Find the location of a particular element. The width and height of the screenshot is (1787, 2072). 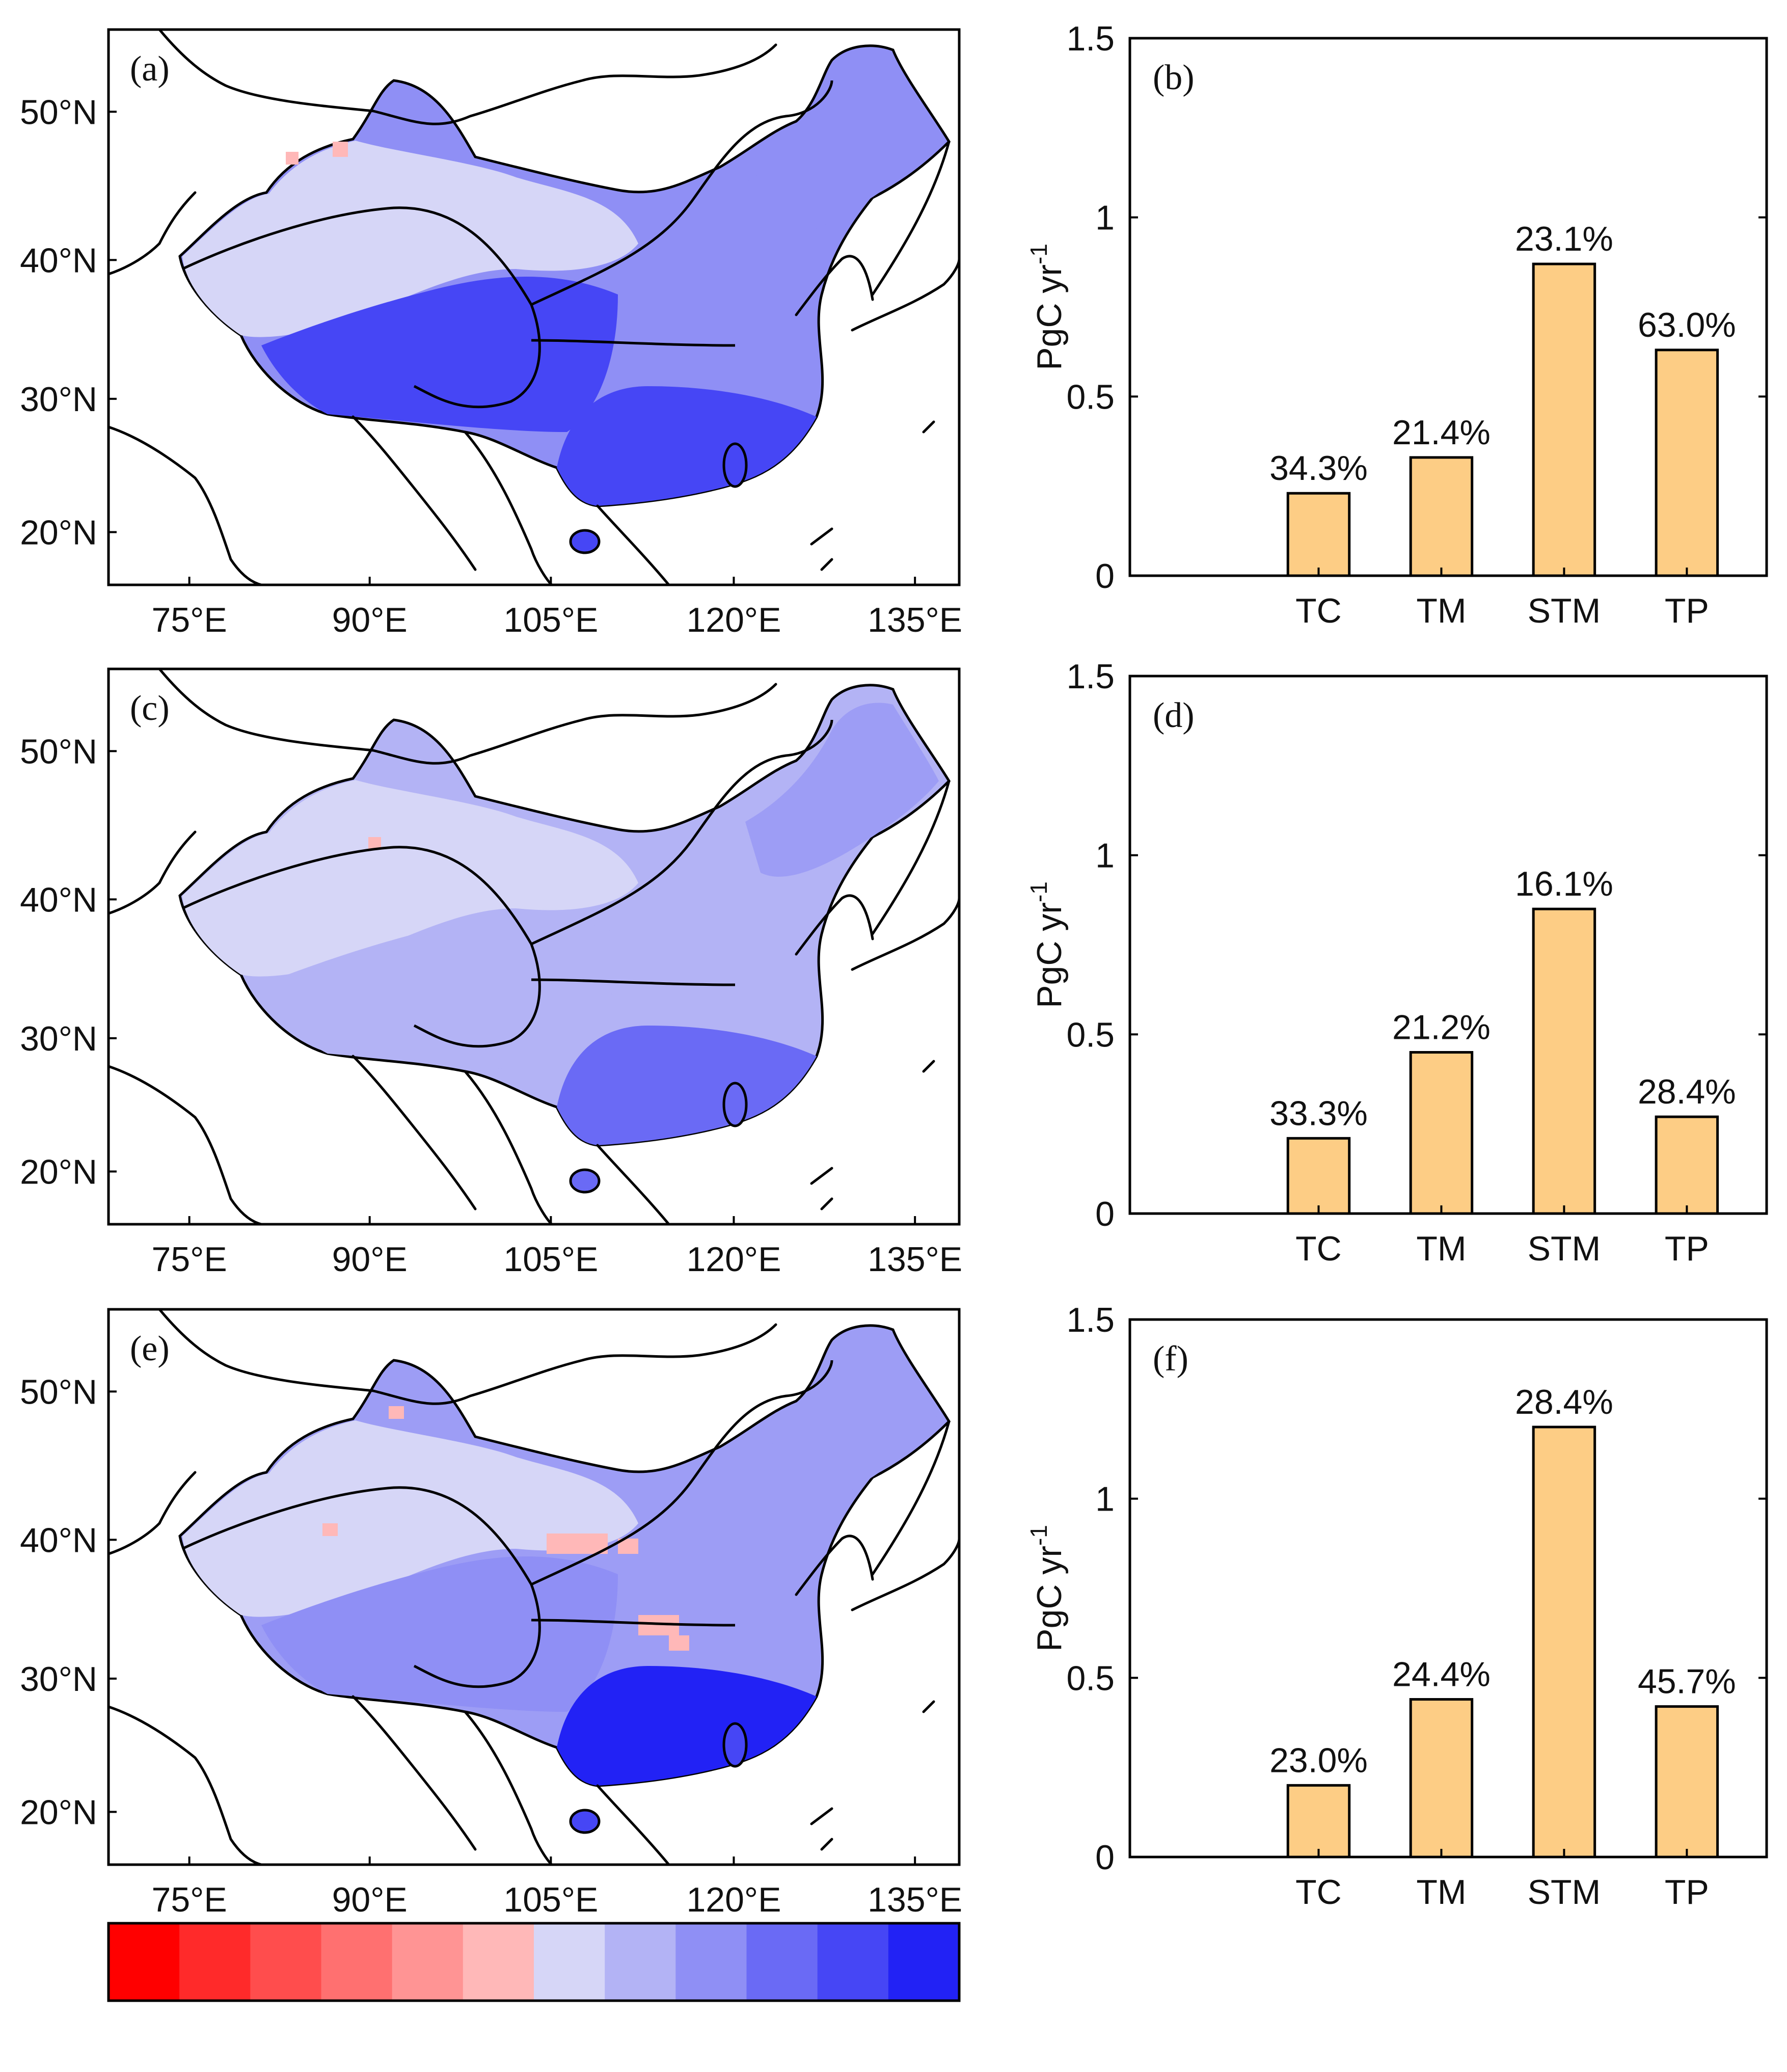

india-coast is located at coordinates (186, 505).